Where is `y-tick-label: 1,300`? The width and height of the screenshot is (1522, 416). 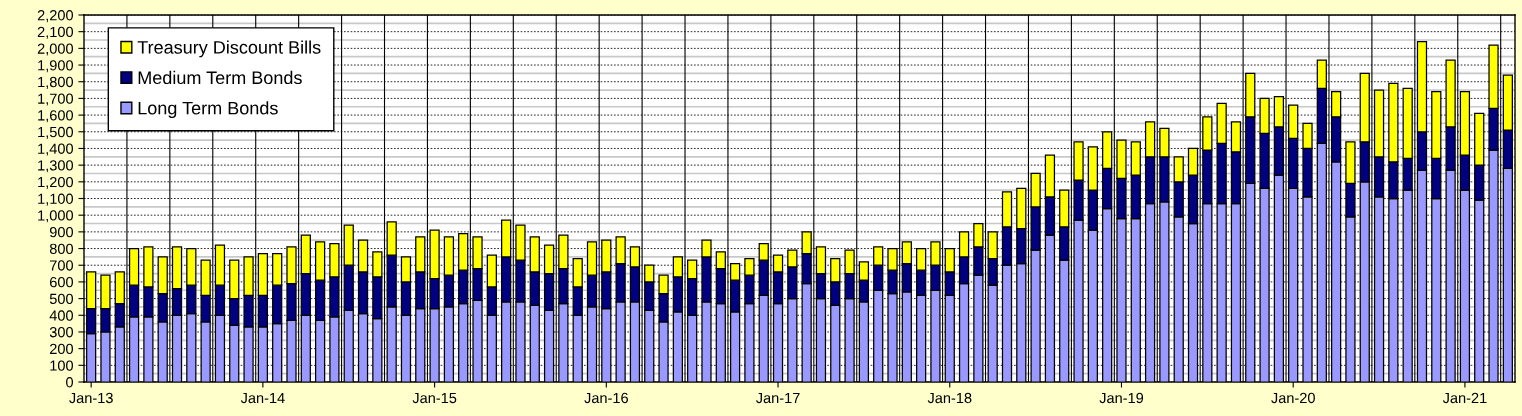 y-tick-label: 1,300 is located at coordinates (56, 166).